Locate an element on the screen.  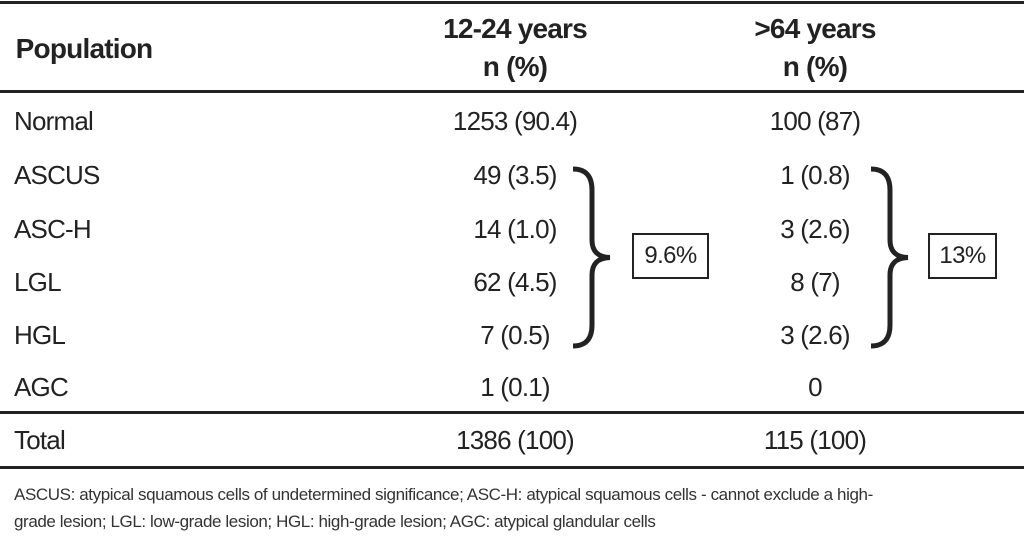
cell-col1: 14 (1.0) is located at coordinates (515, 229).